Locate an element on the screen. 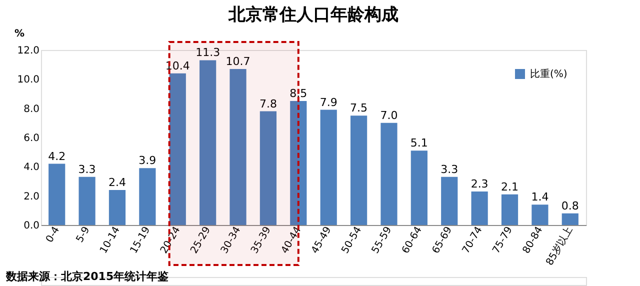 Image resolution: width=640 pixels, height=286 pixels. text: 7.9 is located at coordinates (329, 102).